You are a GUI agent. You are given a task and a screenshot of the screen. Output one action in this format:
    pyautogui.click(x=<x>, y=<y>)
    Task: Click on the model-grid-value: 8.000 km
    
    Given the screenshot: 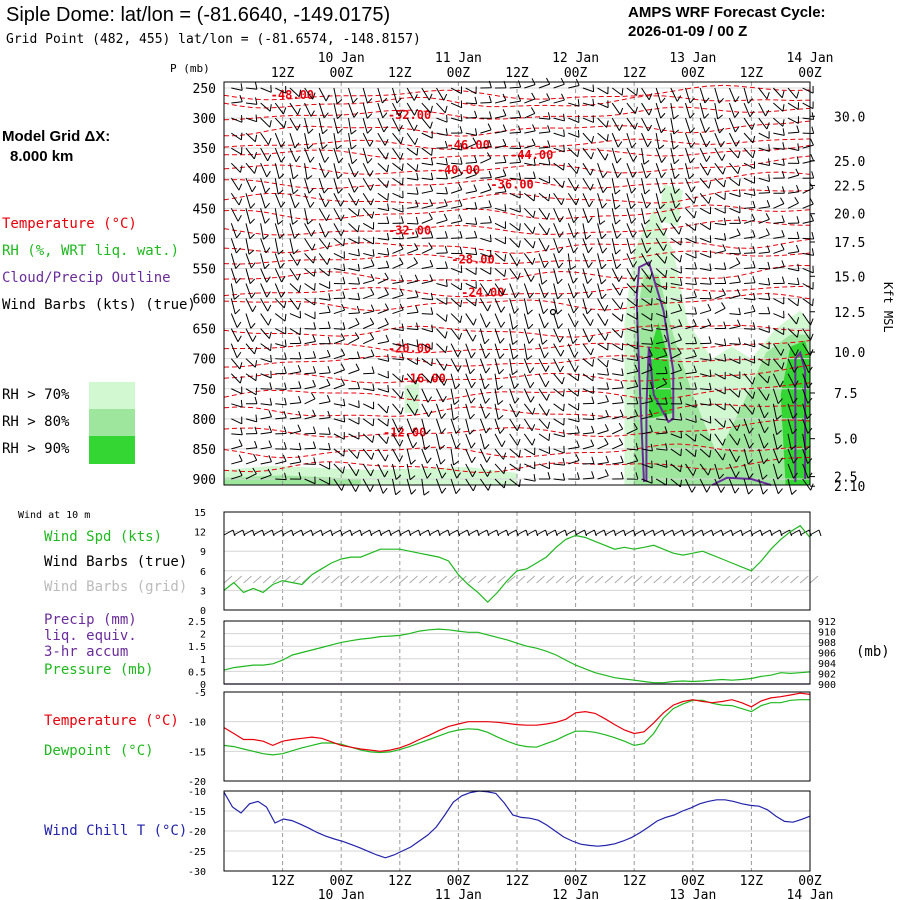 What is the action you would take?
    pyautogui.click(x=42, y=156)
    